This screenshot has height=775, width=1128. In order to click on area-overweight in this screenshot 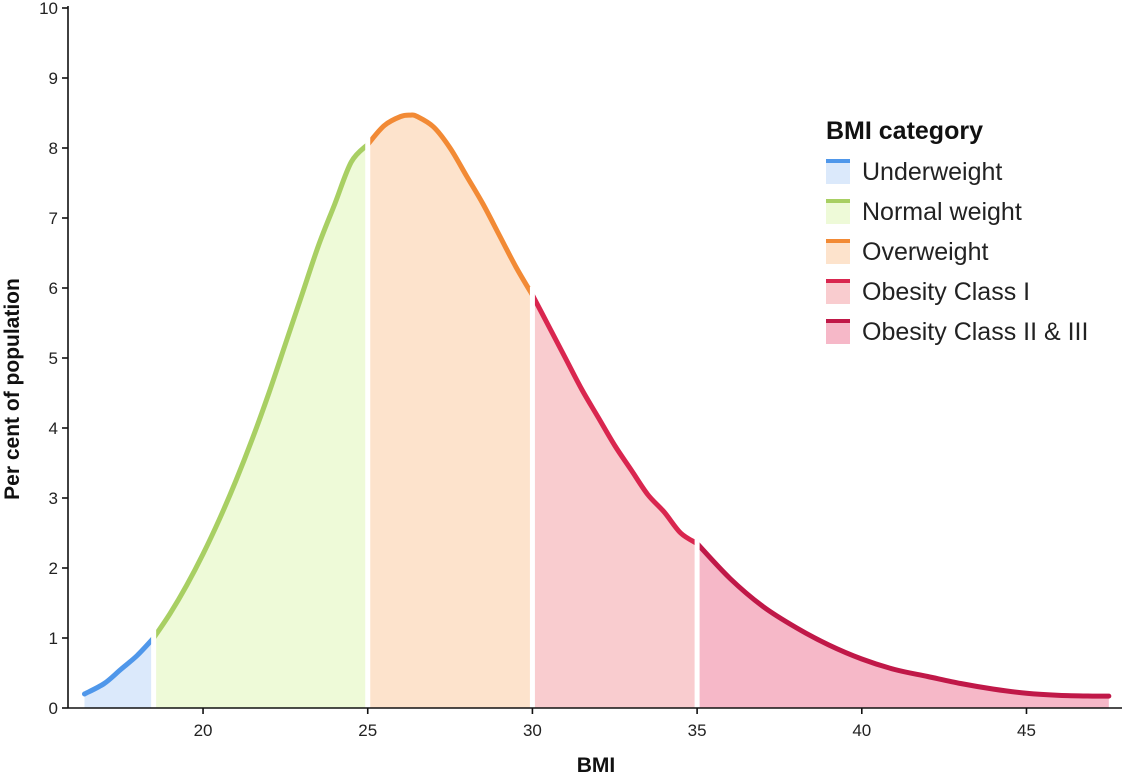, I will do `click(450, 411)`.